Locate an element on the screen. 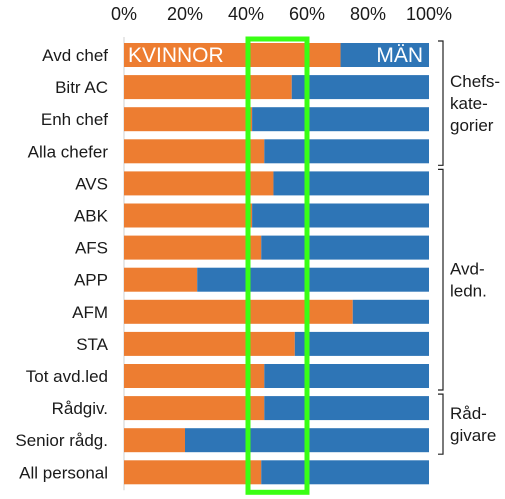 The image size is (505, 499). series-labels: KVINNOR MÄN is located at coordinates (275, 55).